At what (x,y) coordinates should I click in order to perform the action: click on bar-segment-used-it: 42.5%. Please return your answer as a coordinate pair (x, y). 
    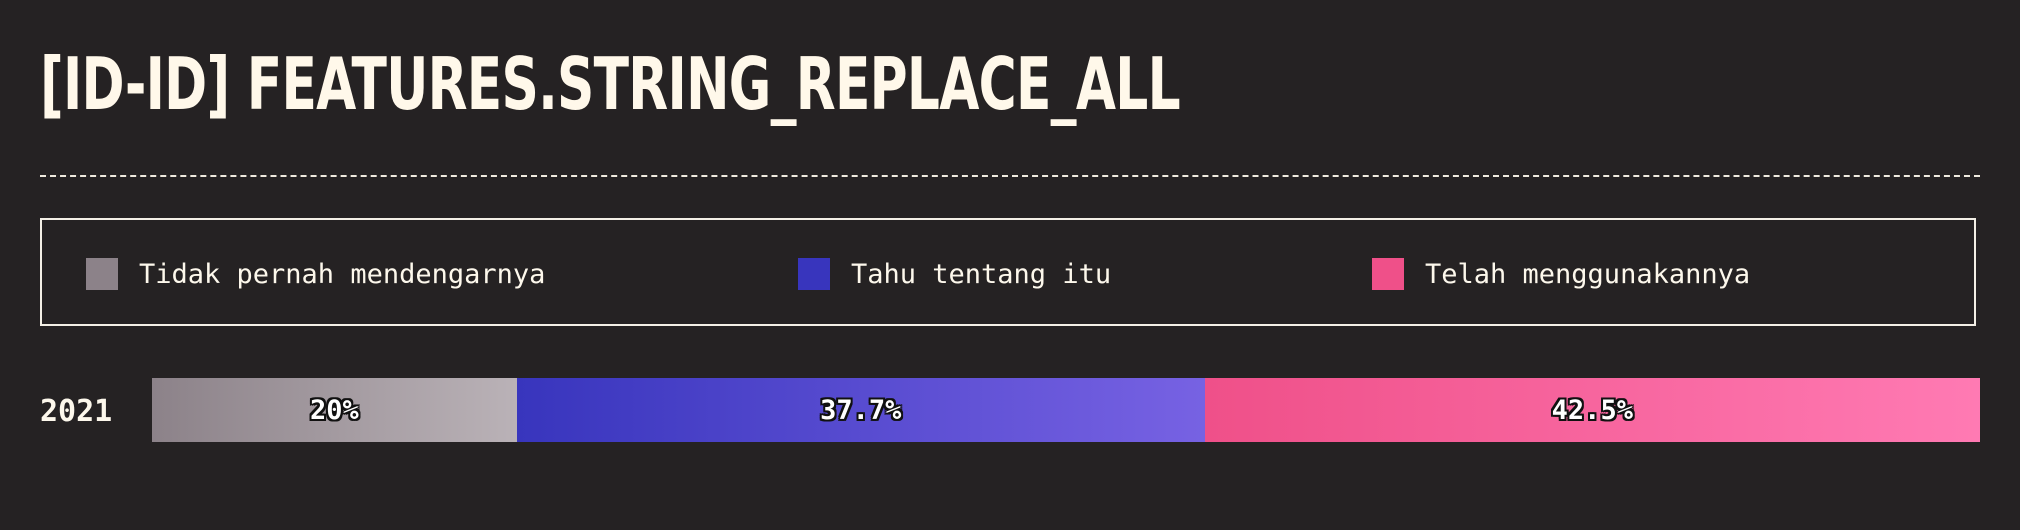
    Looking at the image, I should click on (1592, 410).